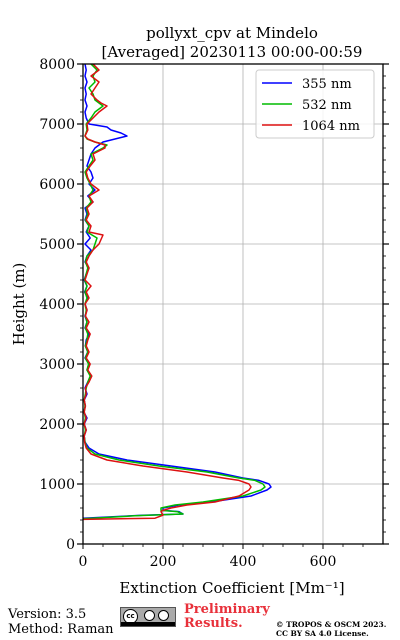  Describe the element at coordinates (163, 562) in the screenshot. I see `x-tick-label: 200` at that location.